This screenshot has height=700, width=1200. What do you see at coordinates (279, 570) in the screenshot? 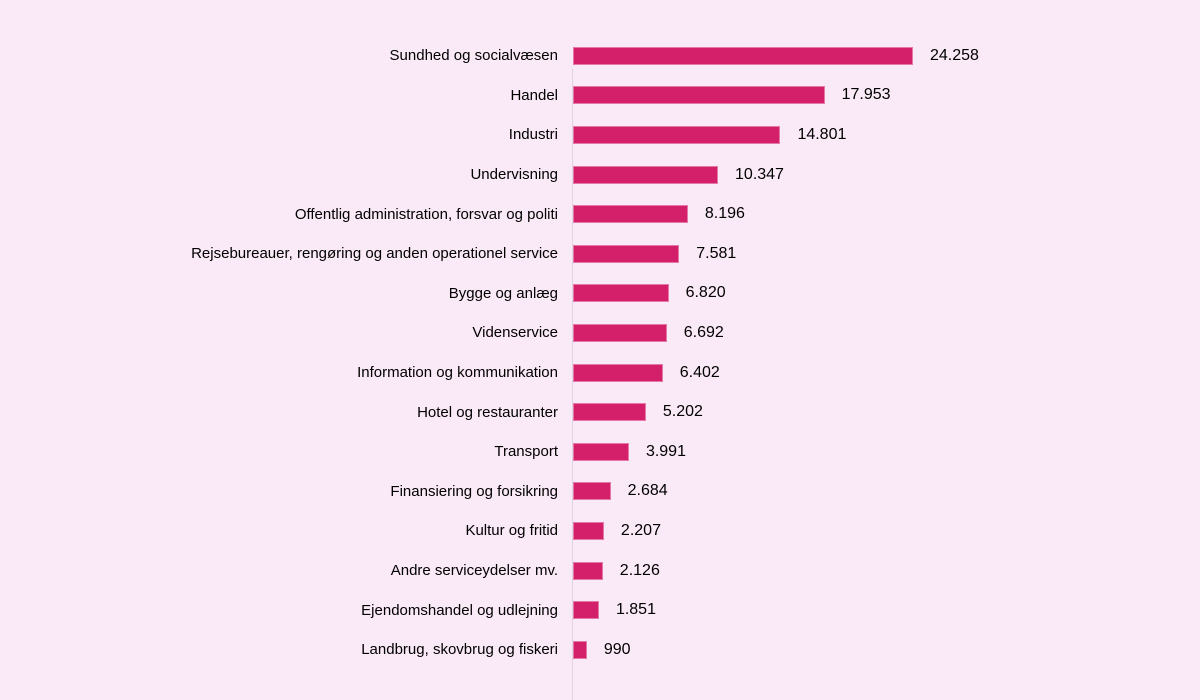
I see `category-label-cell: Andre serviceydelser mv.` at bounding box center [279, 570].